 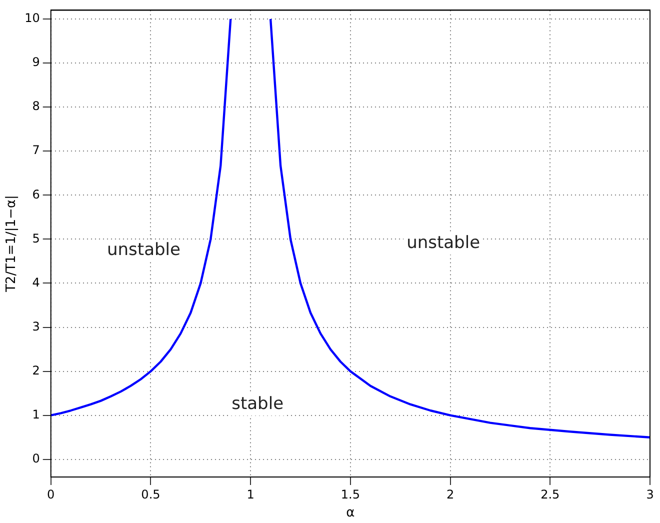 I want to click on x-tick-label: 2, so click(x=450, y=494).